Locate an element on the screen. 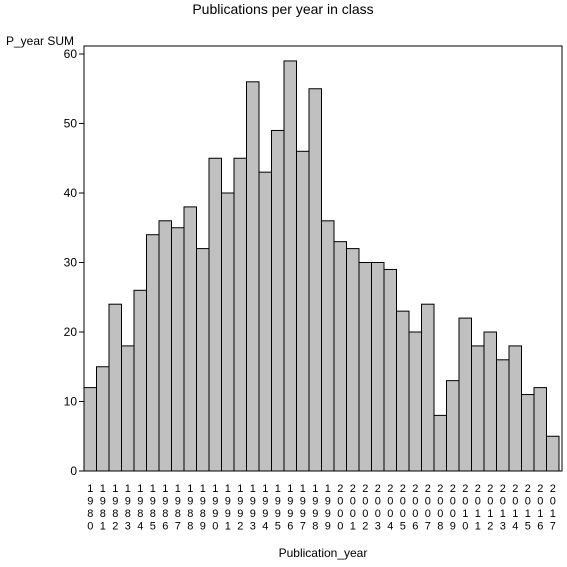 Image resolution: width=567 pixels, height=567 pixels. y-tick-label: 0 is located at coordinates (73, 471).